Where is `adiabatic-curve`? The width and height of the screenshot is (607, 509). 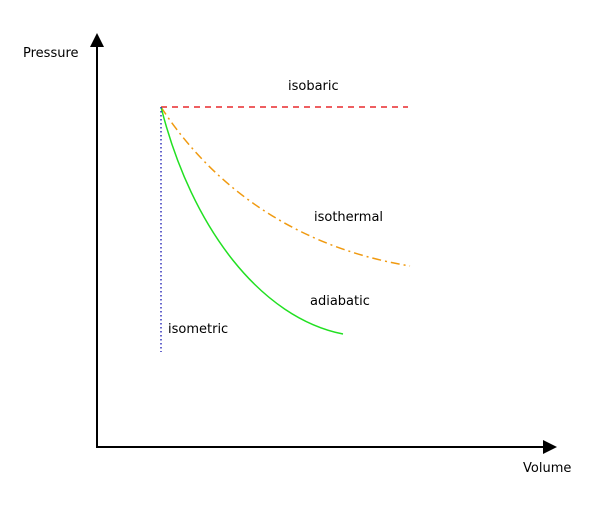 adiabatic-curve is located at coordinates (252, 220).